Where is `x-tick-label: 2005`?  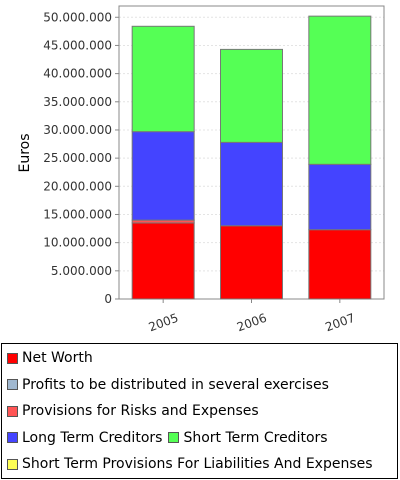
x-tick-label: 2005 is located at coordinates (163, 323).